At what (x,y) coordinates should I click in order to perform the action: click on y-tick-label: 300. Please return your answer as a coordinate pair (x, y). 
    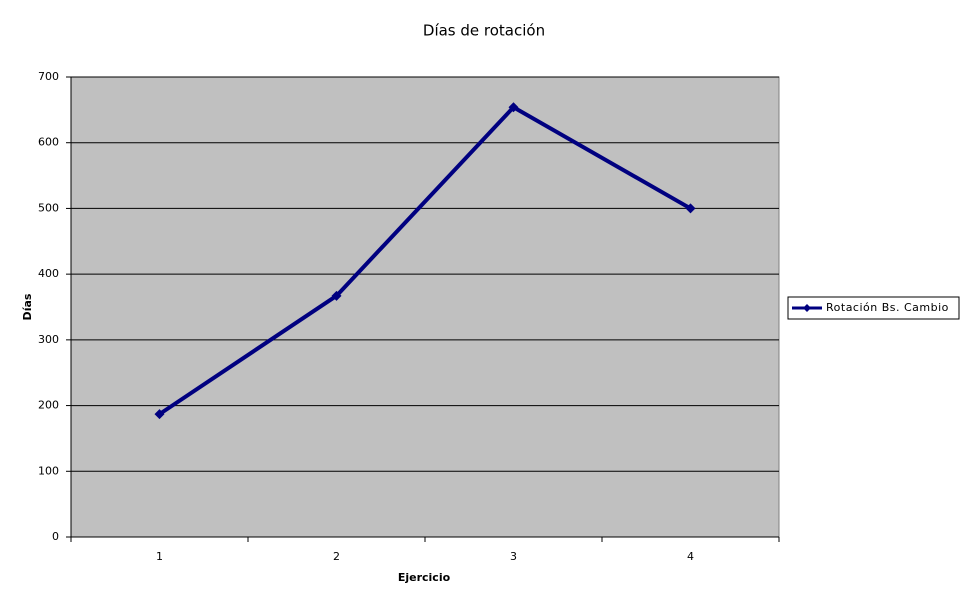
    Looking at the image, I should click on (48, 339).